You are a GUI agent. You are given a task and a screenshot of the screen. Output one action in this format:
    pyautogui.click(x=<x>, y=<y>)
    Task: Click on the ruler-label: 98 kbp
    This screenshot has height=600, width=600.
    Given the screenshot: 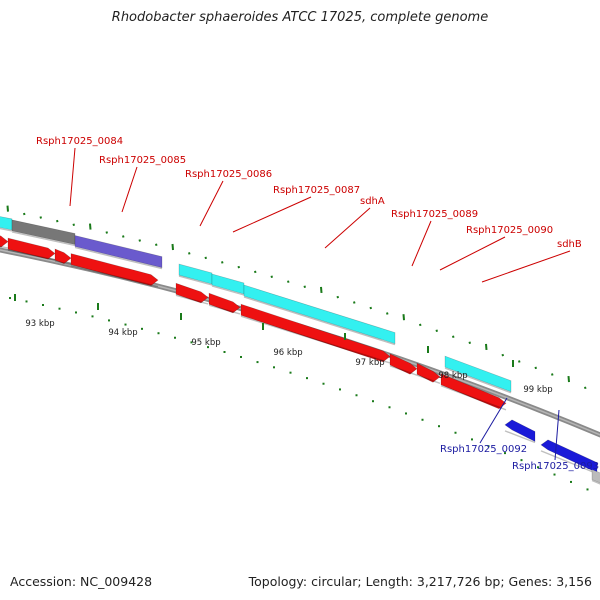 What is the action you would take?
    pyautogui.click(x=452, y=376)
    